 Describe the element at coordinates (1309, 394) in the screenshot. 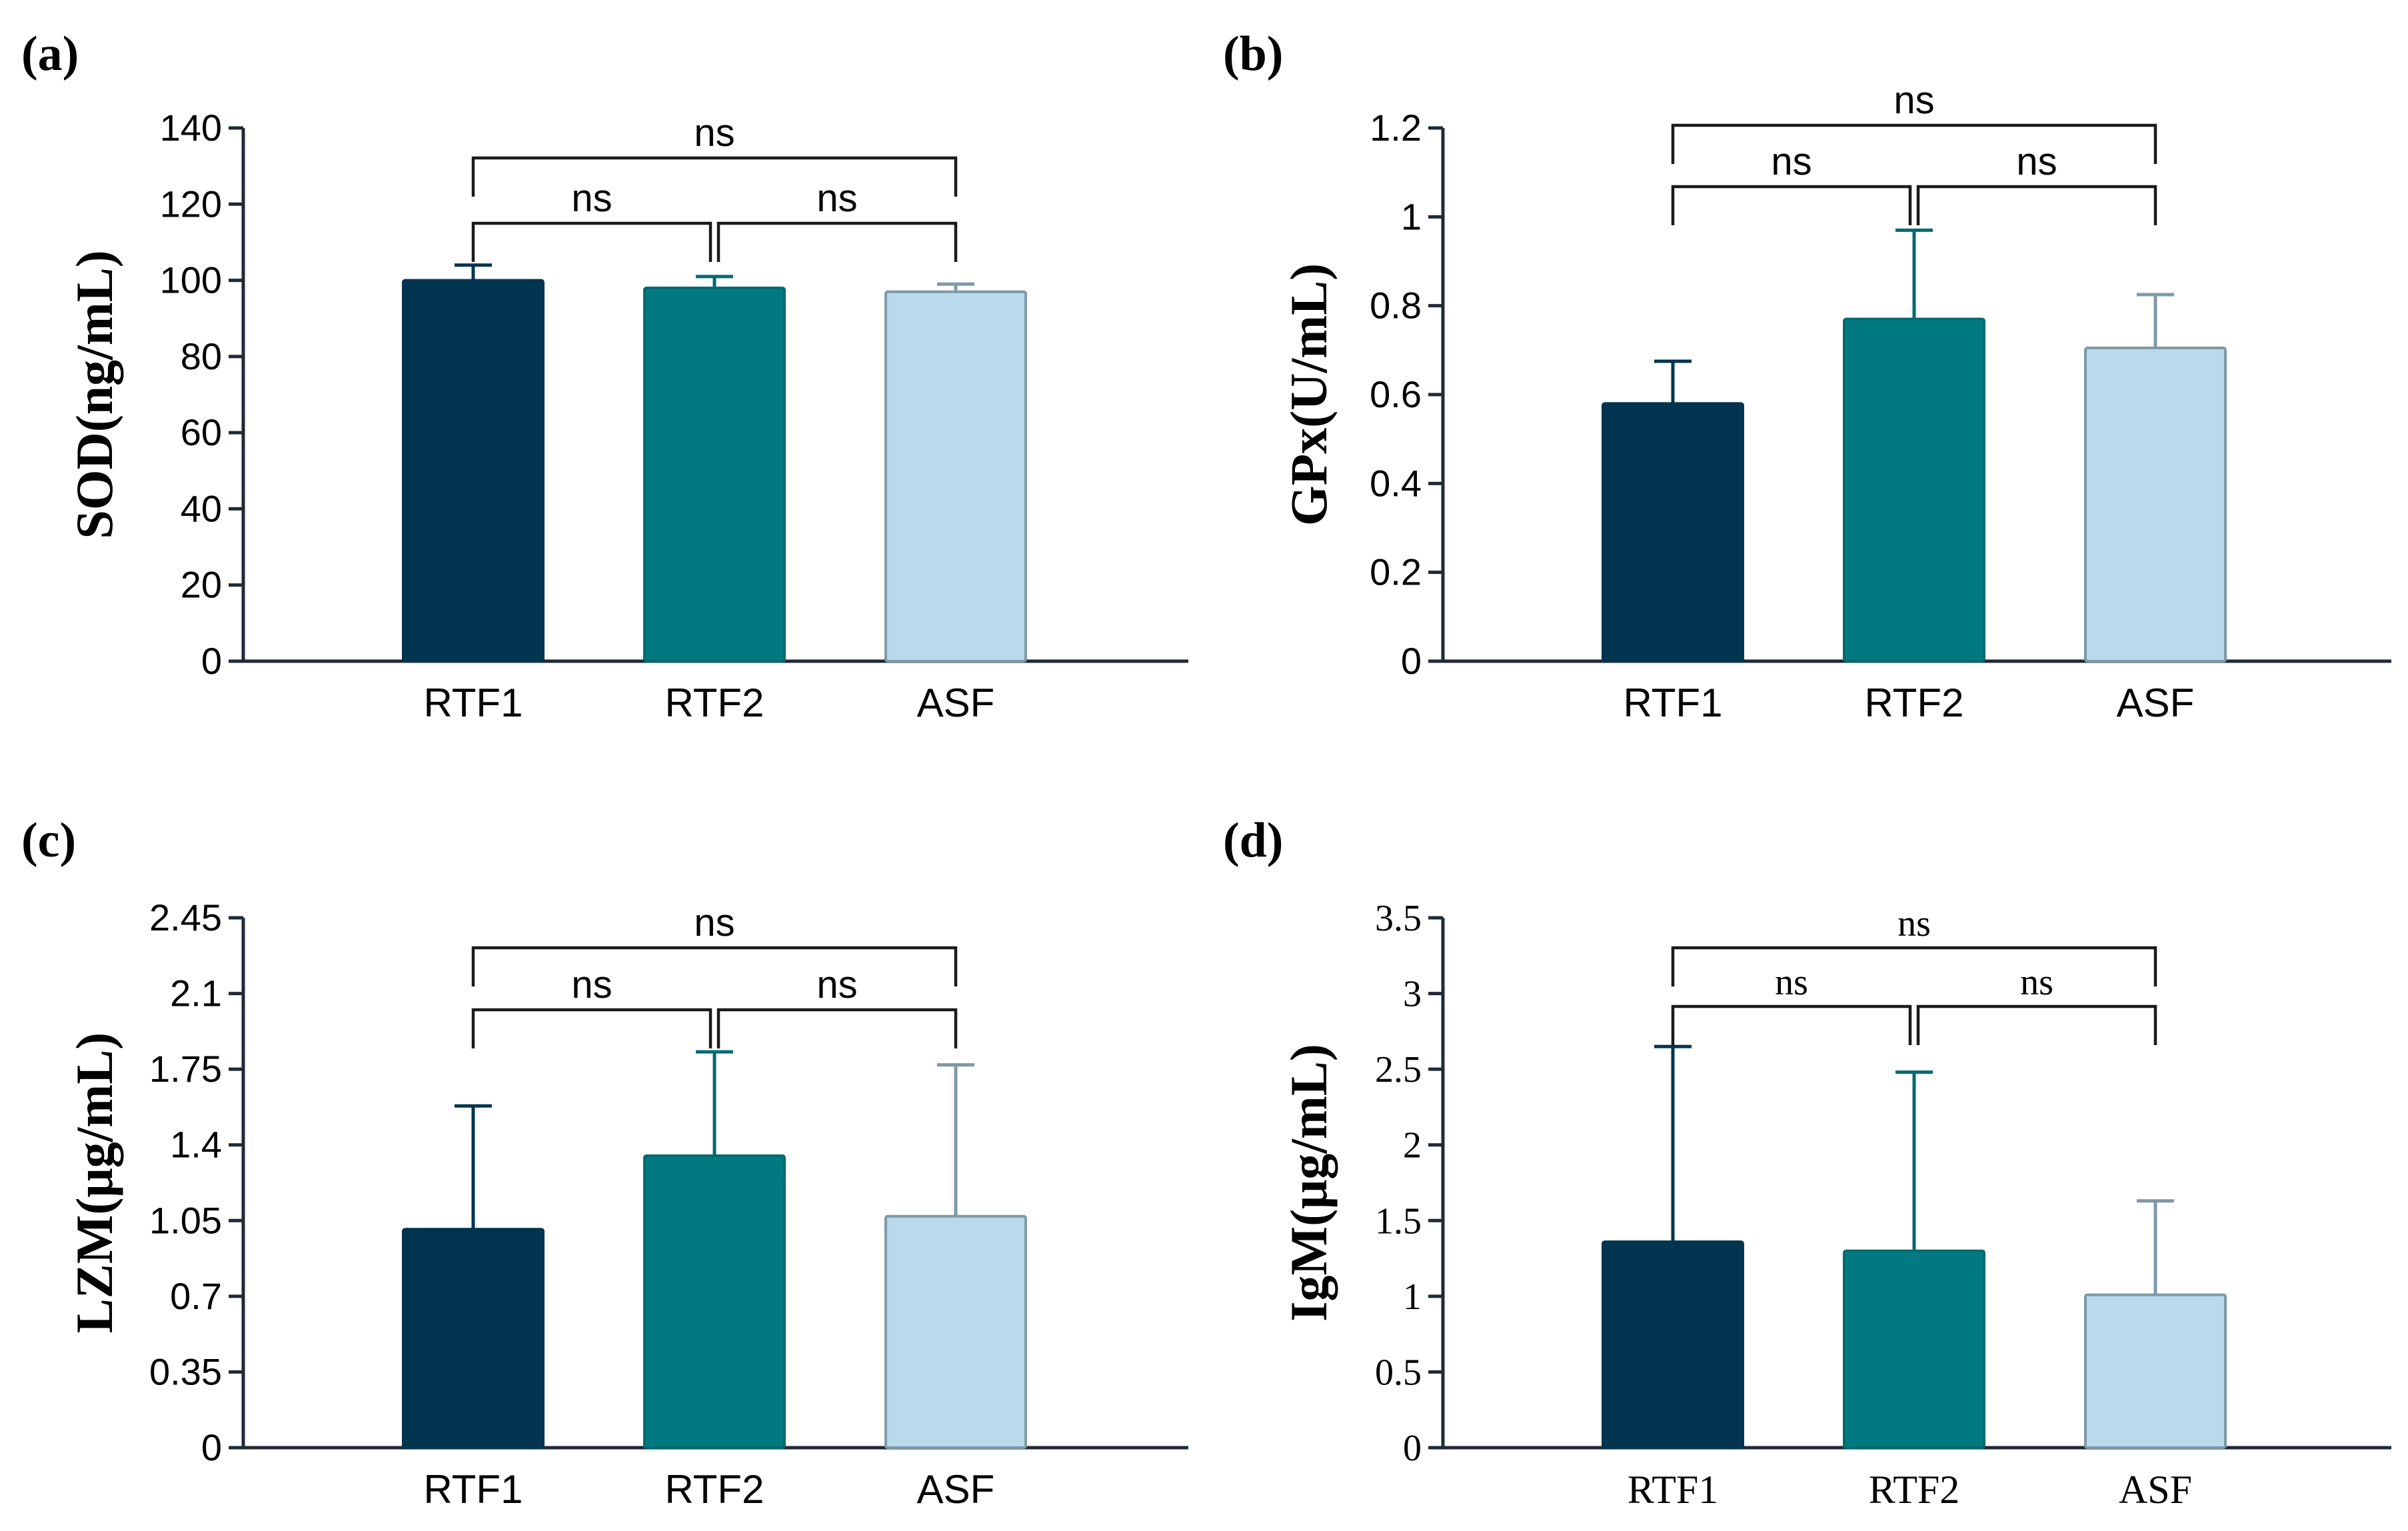

I see `panel-b-y-axis-label: GPx(U/mL)` at that location.